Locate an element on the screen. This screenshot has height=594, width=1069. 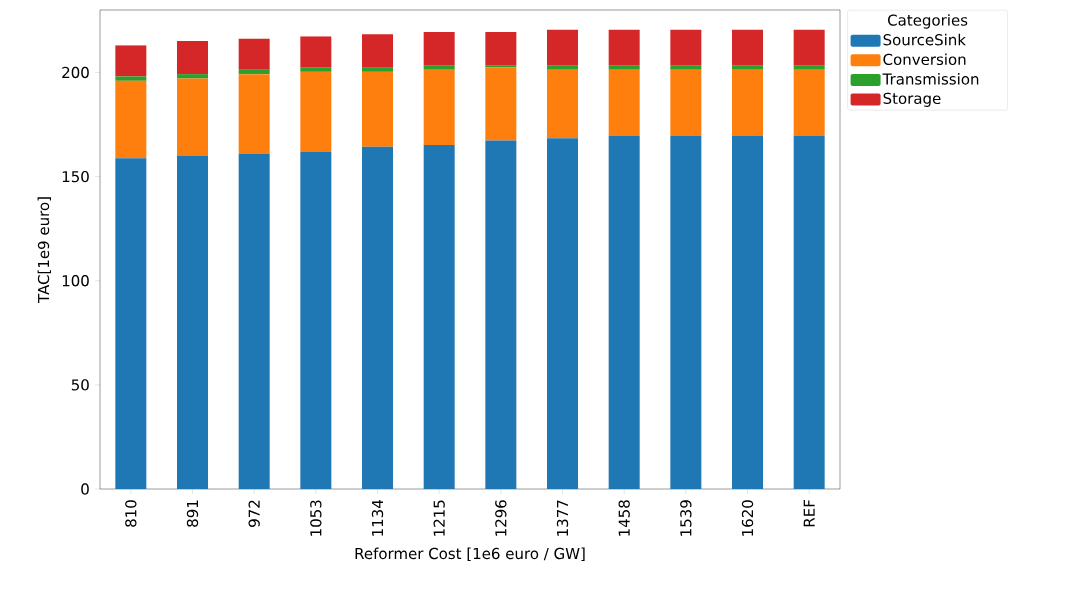
y-tick-label: 200 is located at coordinates (75, 72).